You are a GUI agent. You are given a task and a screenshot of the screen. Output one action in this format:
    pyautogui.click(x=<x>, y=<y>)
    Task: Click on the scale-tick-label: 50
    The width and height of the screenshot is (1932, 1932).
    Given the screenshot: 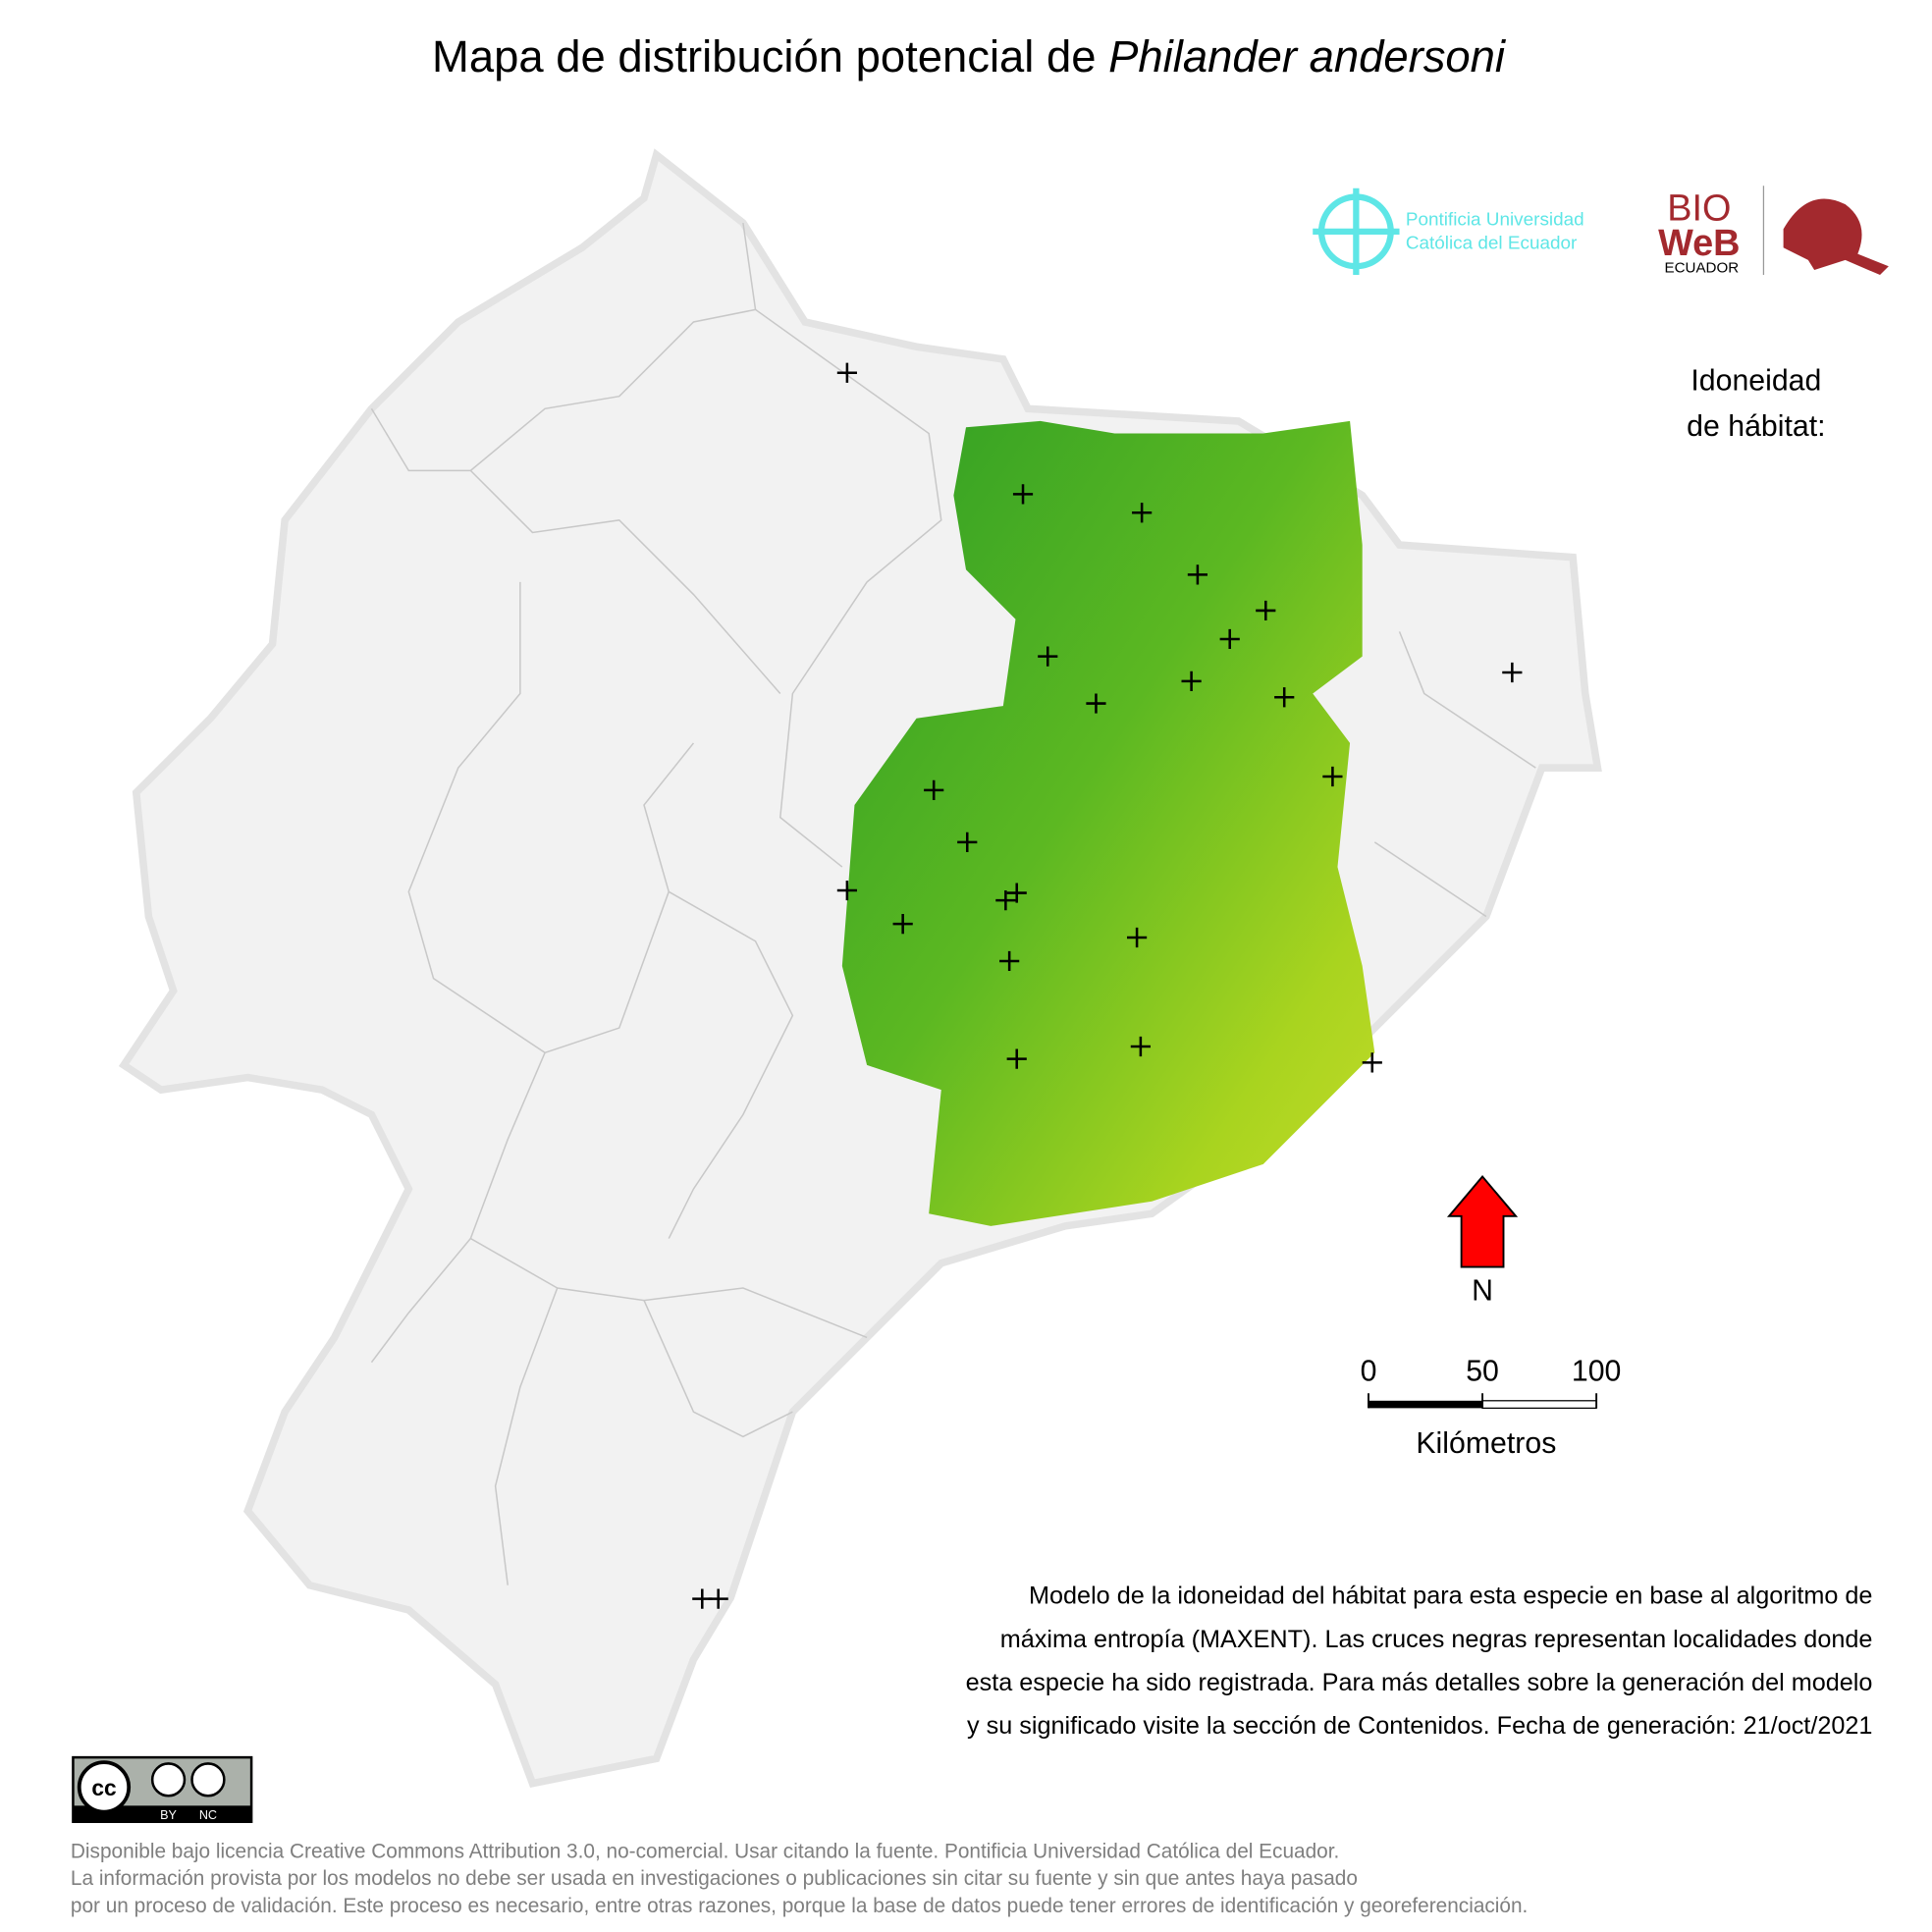 What is the action you would take?
    pyautogui.click(x=1482, y=1372)
    